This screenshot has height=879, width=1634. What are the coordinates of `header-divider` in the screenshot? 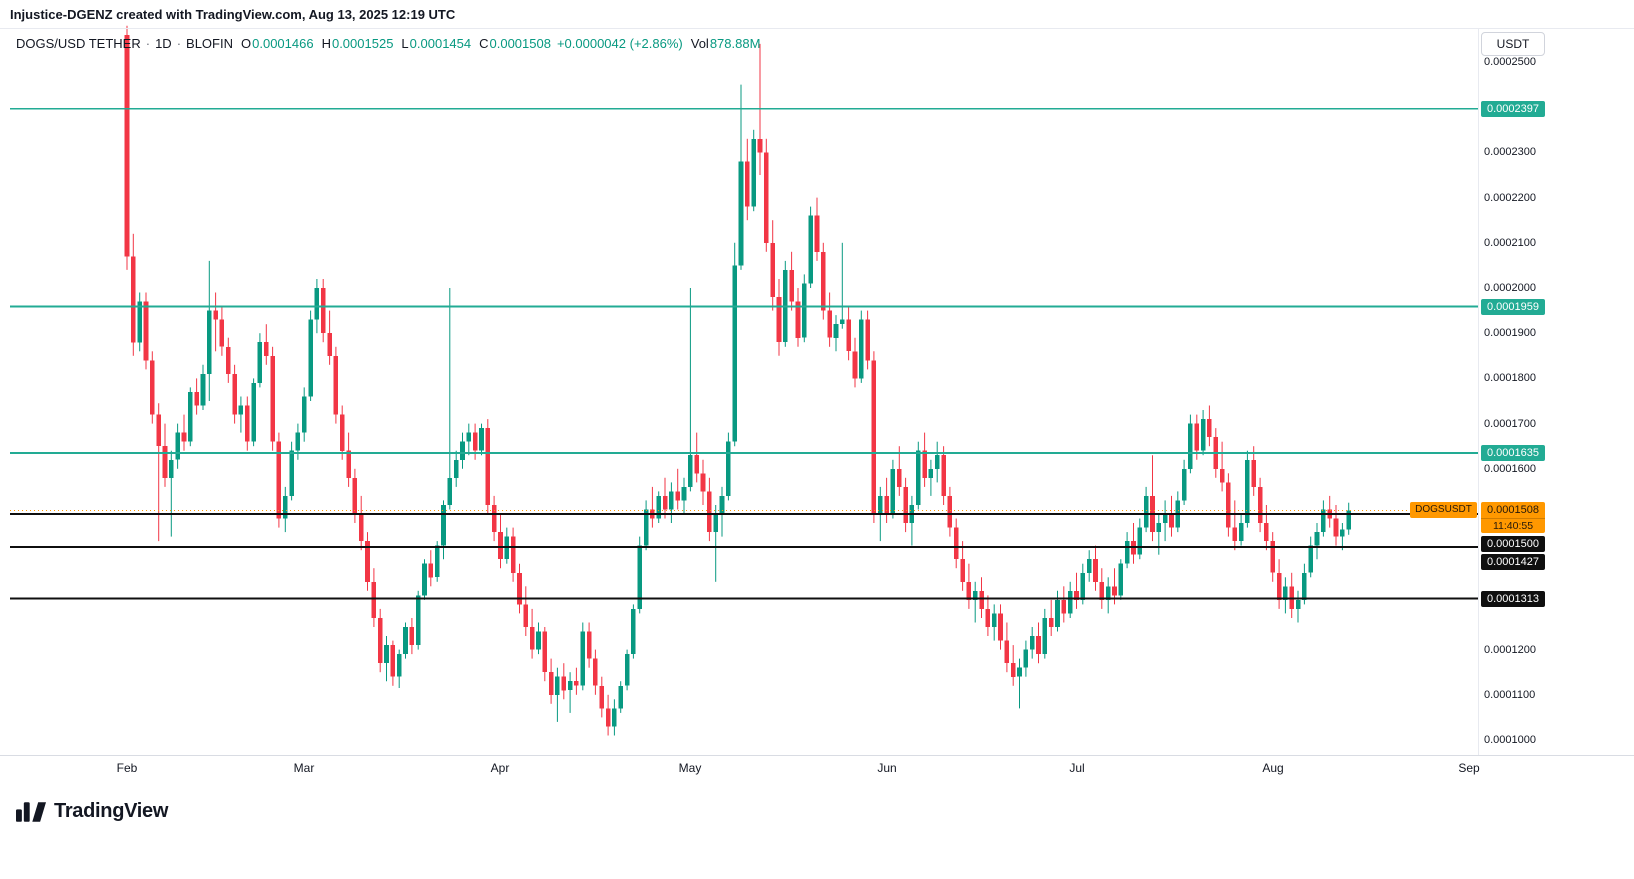 It's located at (817, 28).